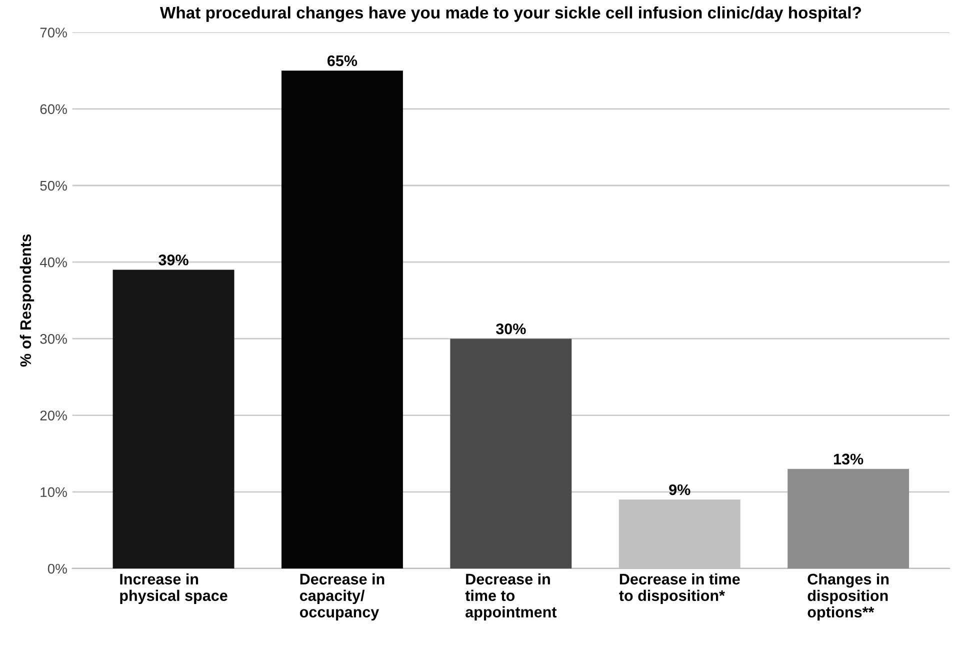 Image resolution: width=964 pixels, height=646 pixels. What do you see at coordinates (848, 597) in the screenshot?
I see `x-tick-label: Changes in disposition options**` at bounding box center [848, 597].